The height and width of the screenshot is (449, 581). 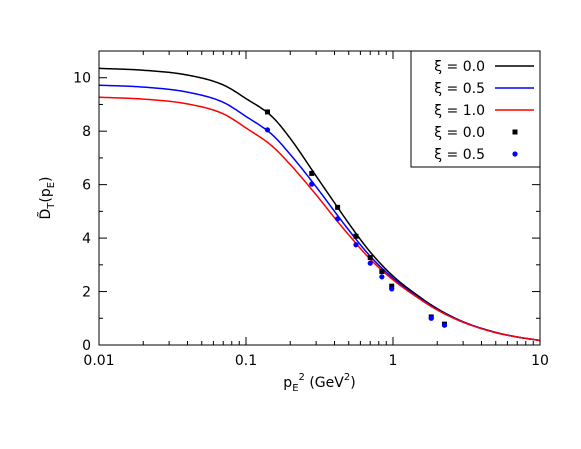 I want to click on x-axis-label-unit-sup: 2, so click(x=347, y=377).